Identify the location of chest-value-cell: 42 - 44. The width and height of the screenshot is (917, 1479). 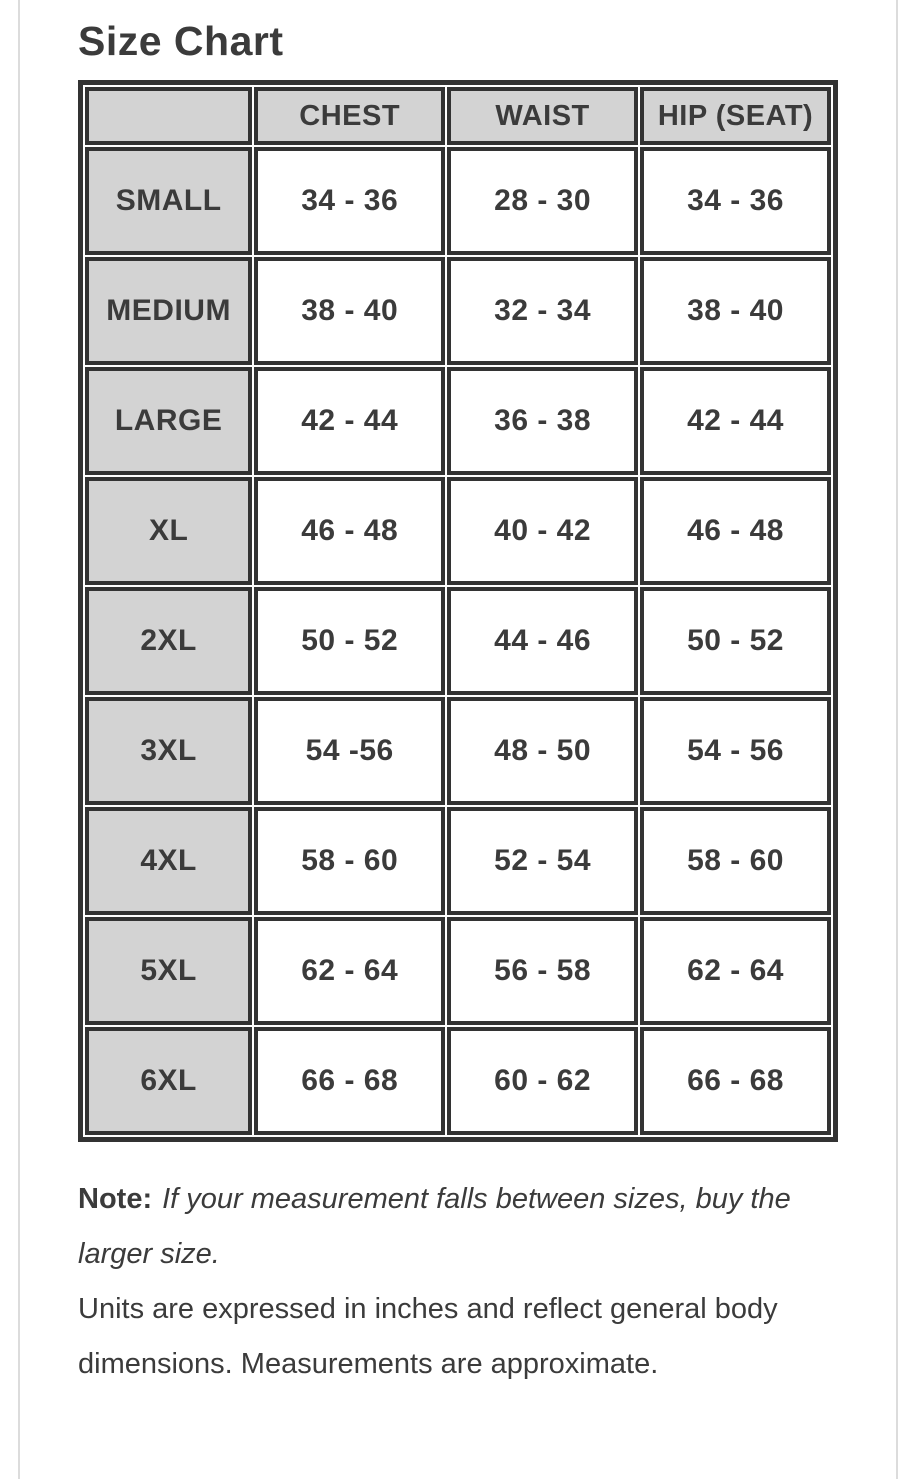
(350, 421).